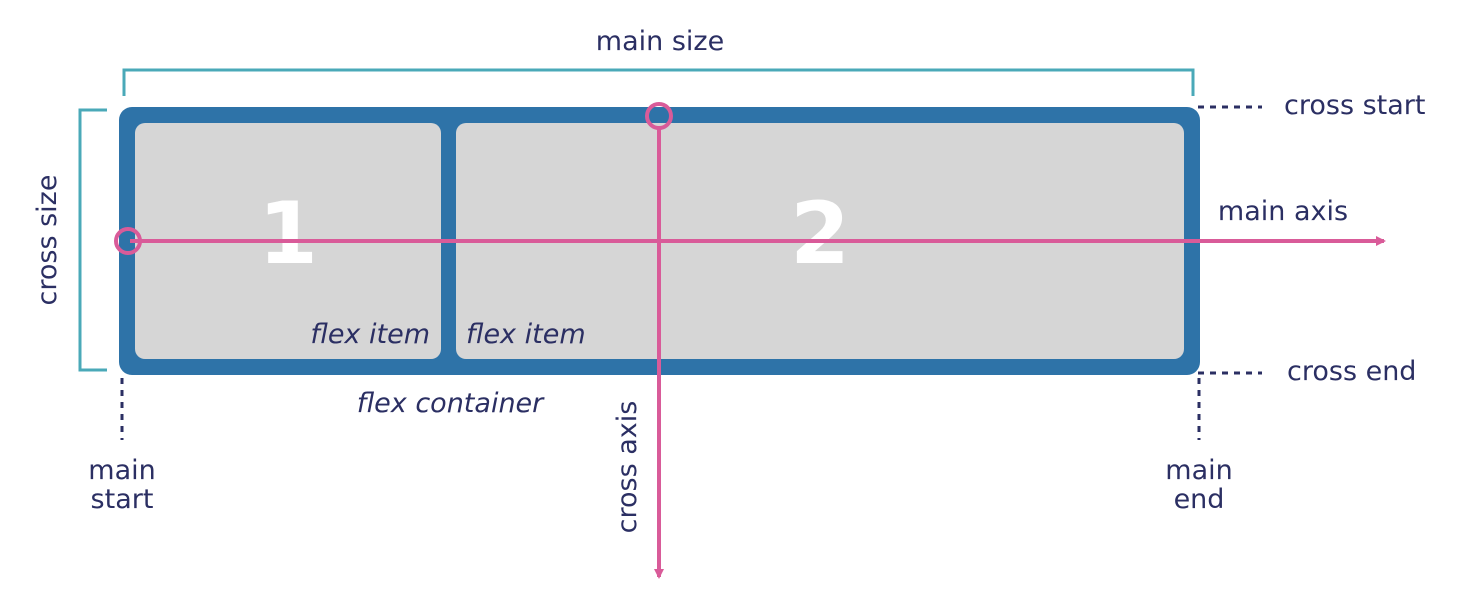  Describe the element at coordinates (660, 41) in the screenshot. I see `main-size-label: main size` at that location.